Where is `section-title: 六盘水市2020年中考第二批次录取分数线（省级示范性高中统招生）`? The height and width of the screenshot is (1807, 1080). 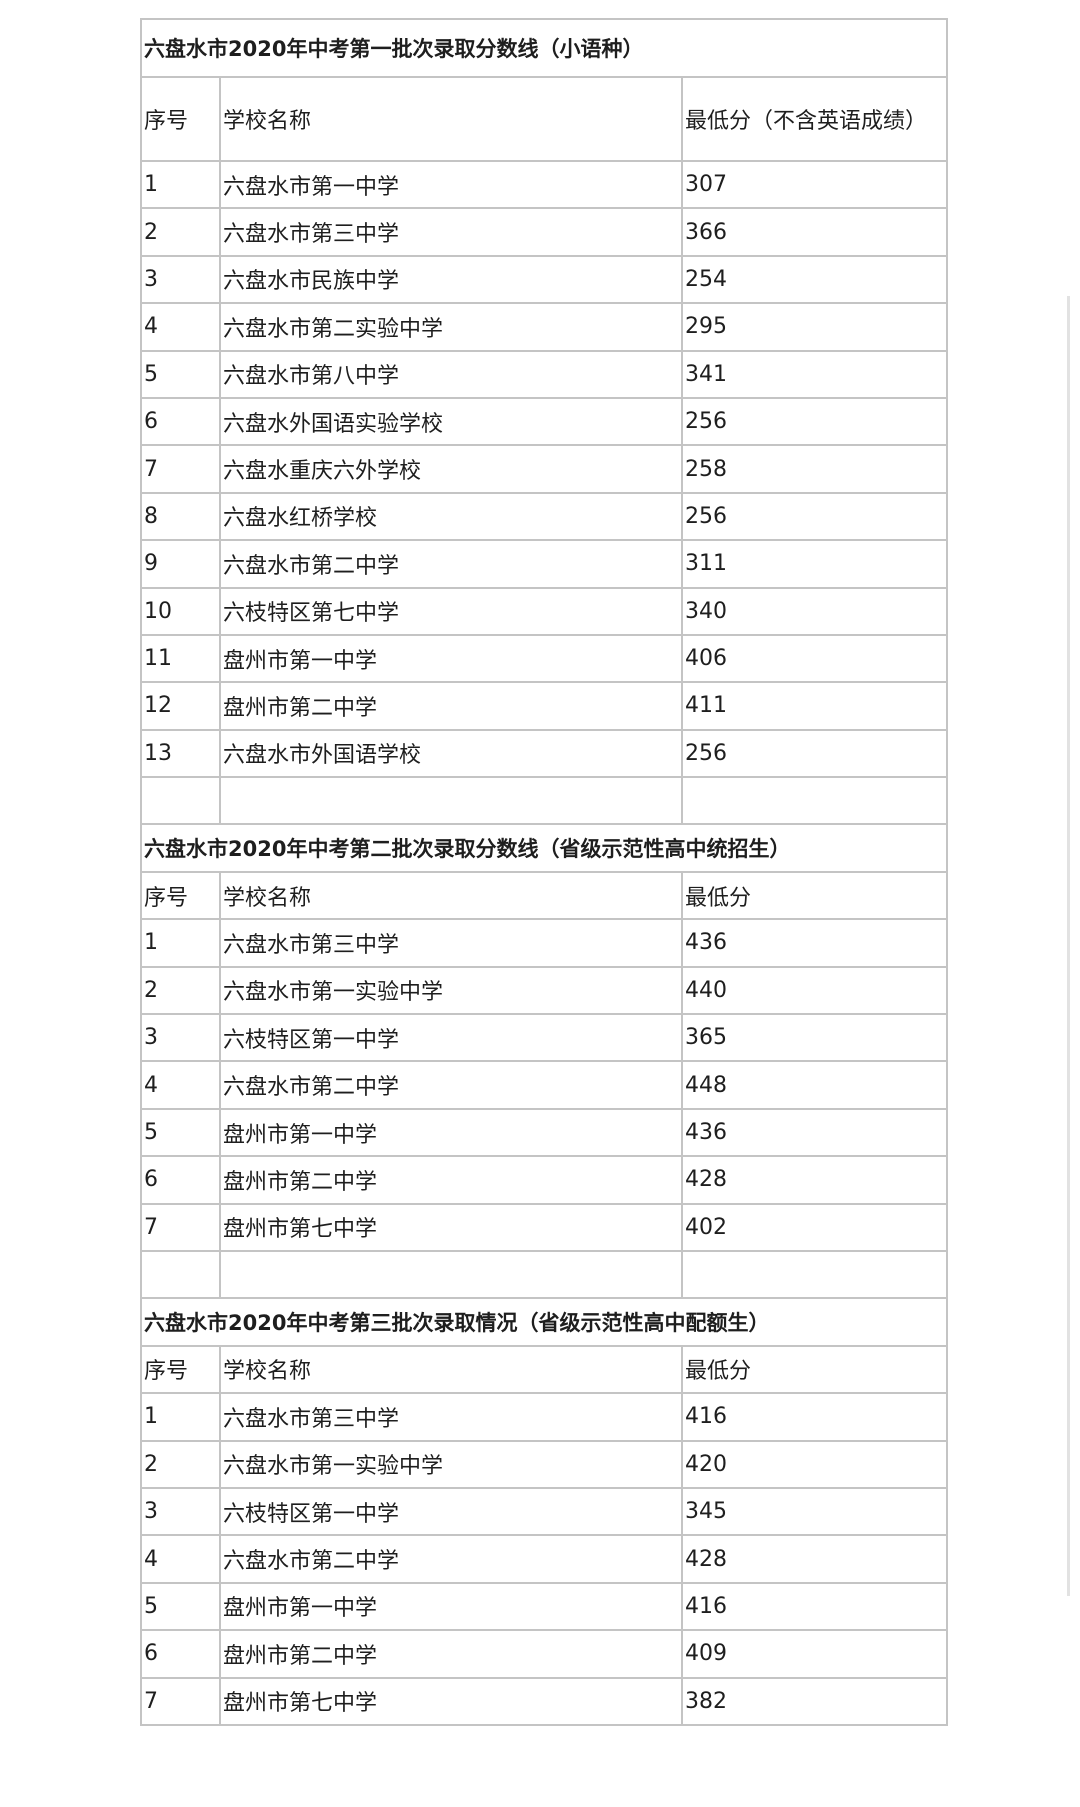 section-title: 六盘水市2020年中考第二批次录取分数线（省级示范性高中统招生） is located at coordinates (544, 848).